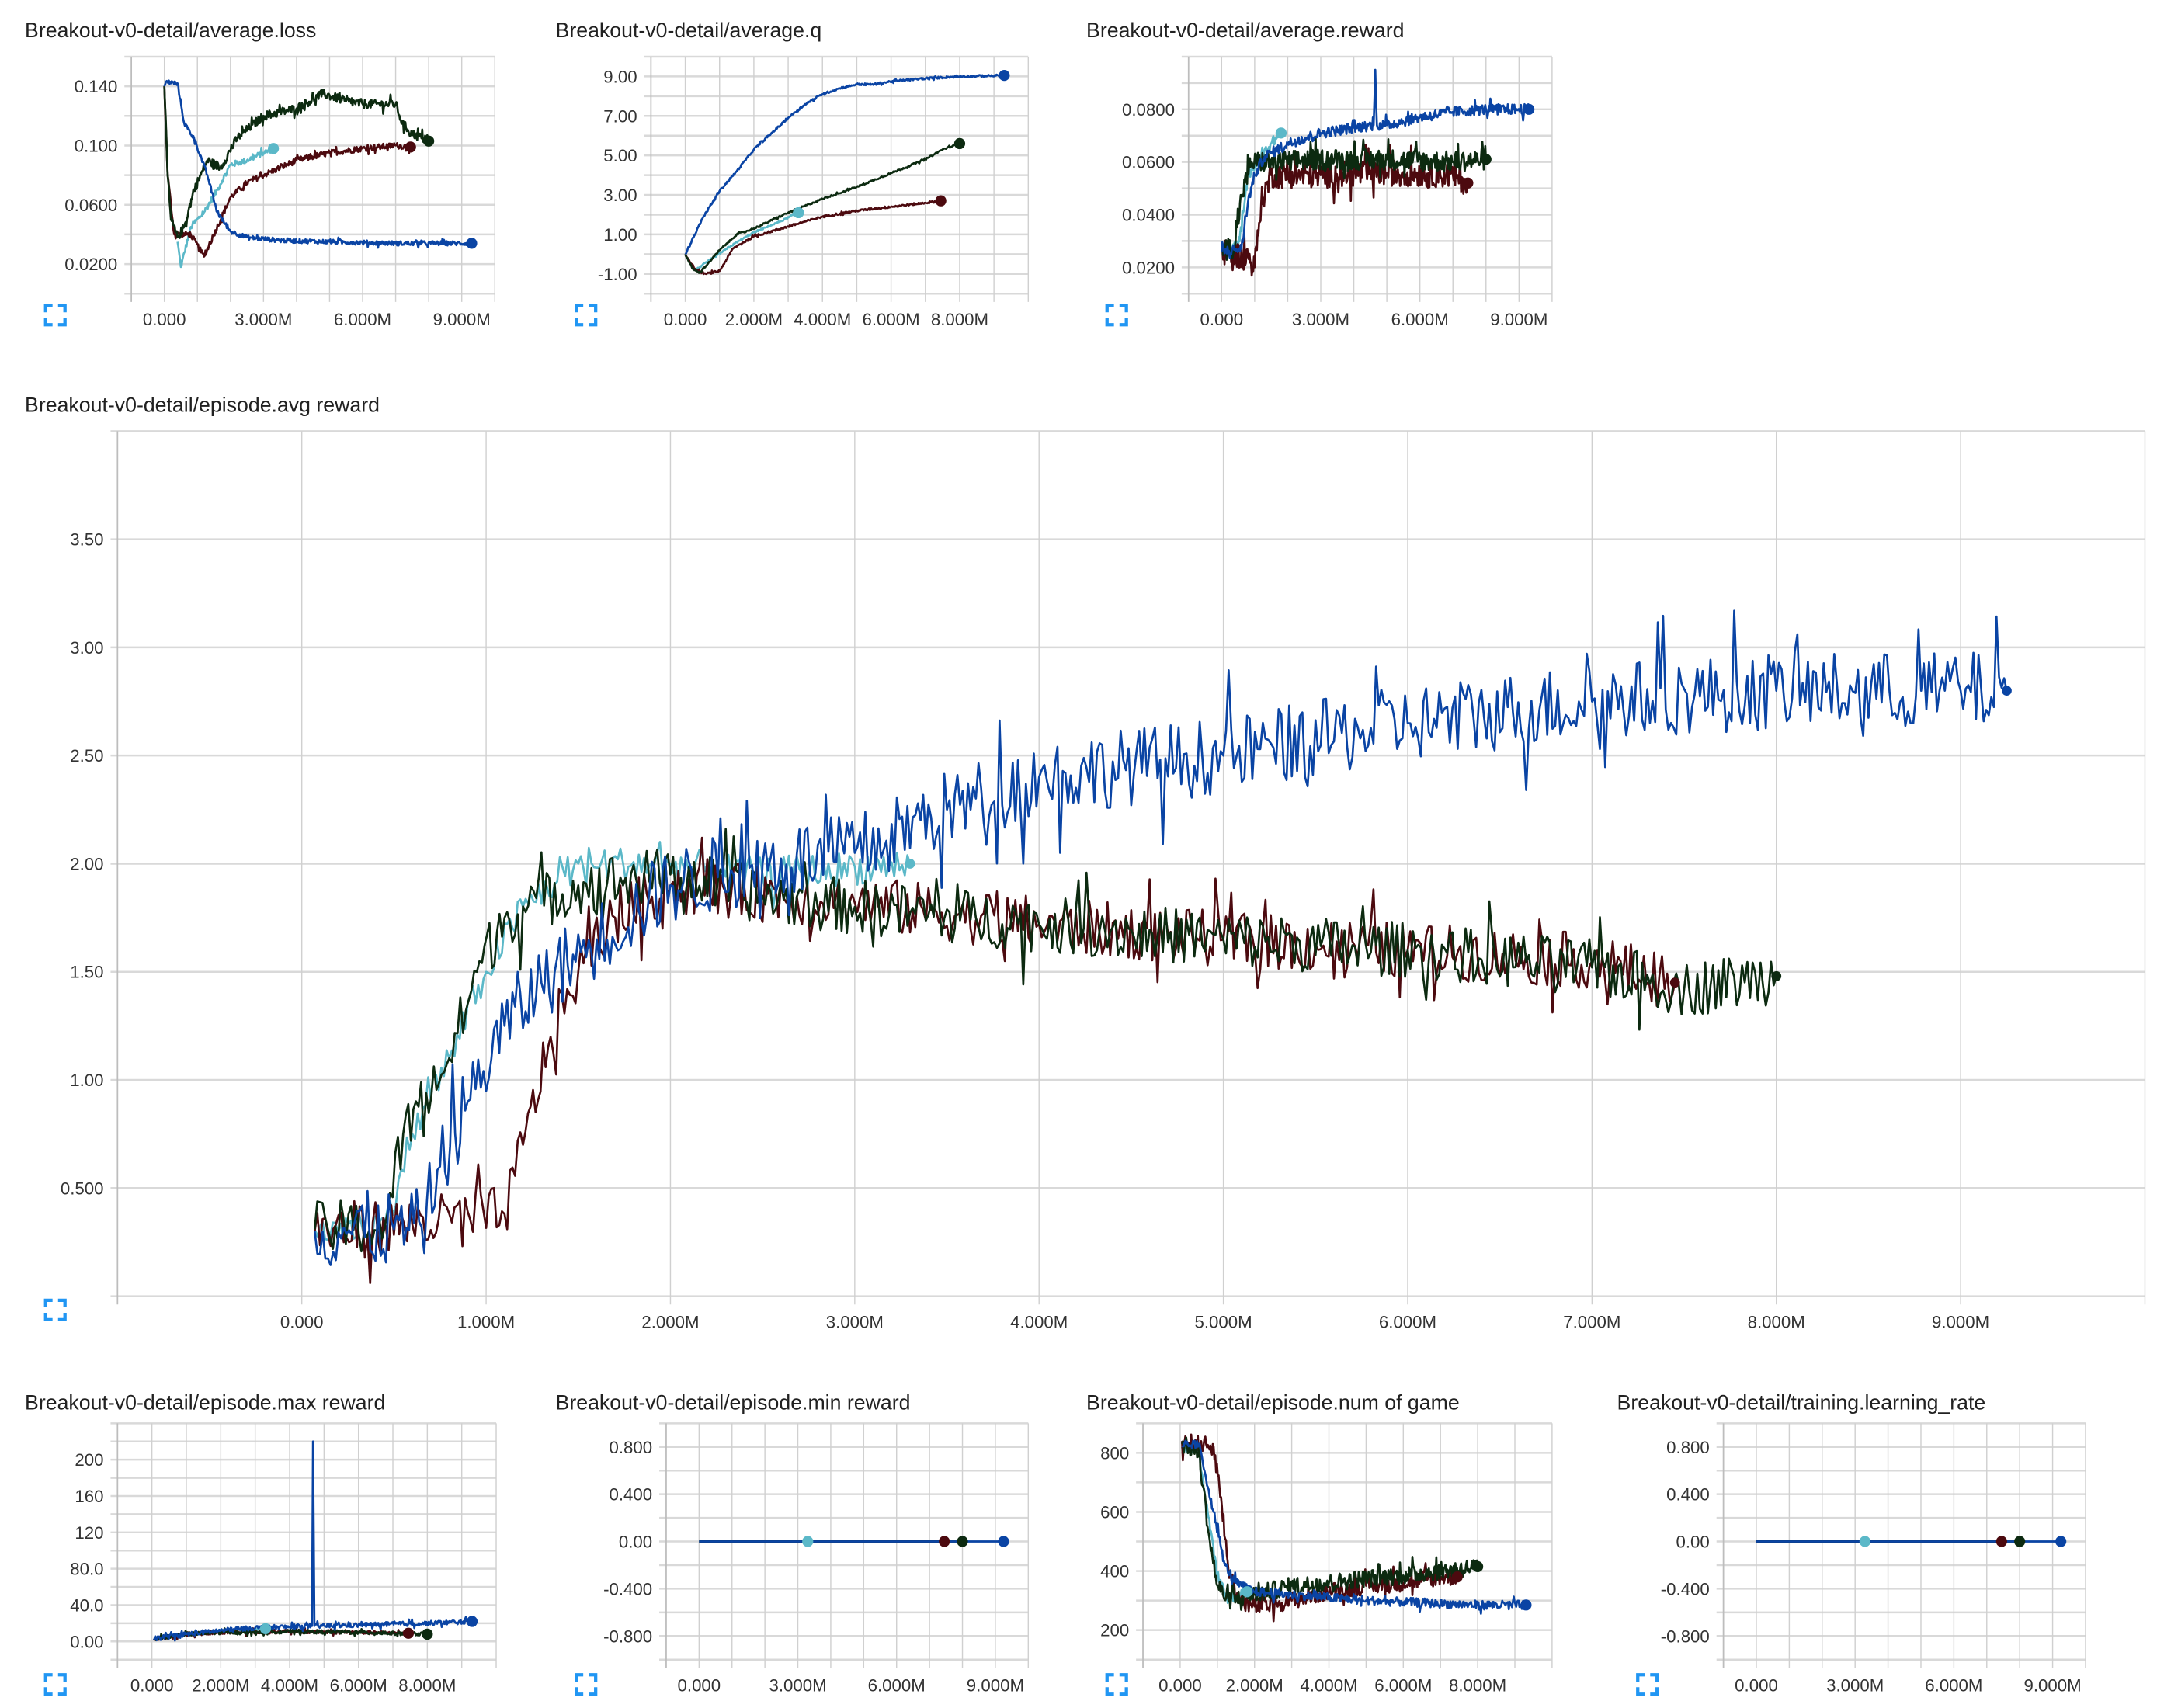 This screenshot has height=1708, width=2157. I want to click on y-tick-label: 7.00, so click(620, 116).